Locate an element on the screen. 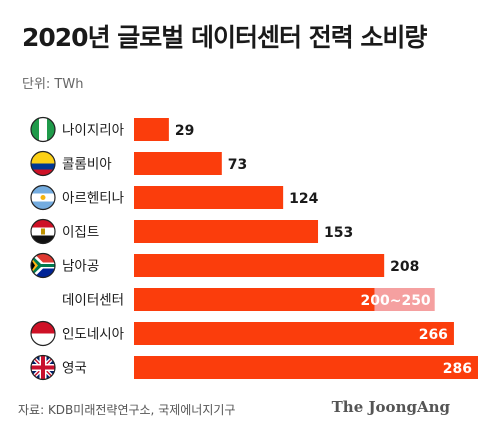 Image resolution: width=480 pixels, height=439 pixels. range-bar is located at coordinates (404, 299).